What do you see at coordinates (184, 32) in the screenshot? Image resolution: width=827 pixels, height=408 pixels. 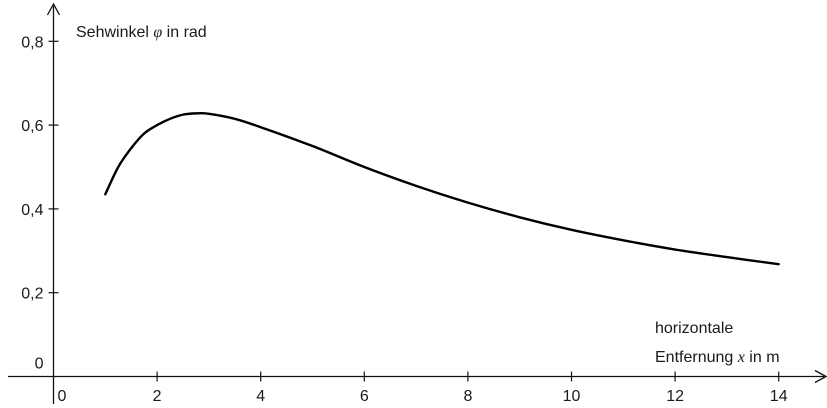 I see `y-axis-title-unit: in rad` at bounding box center [184, 32].